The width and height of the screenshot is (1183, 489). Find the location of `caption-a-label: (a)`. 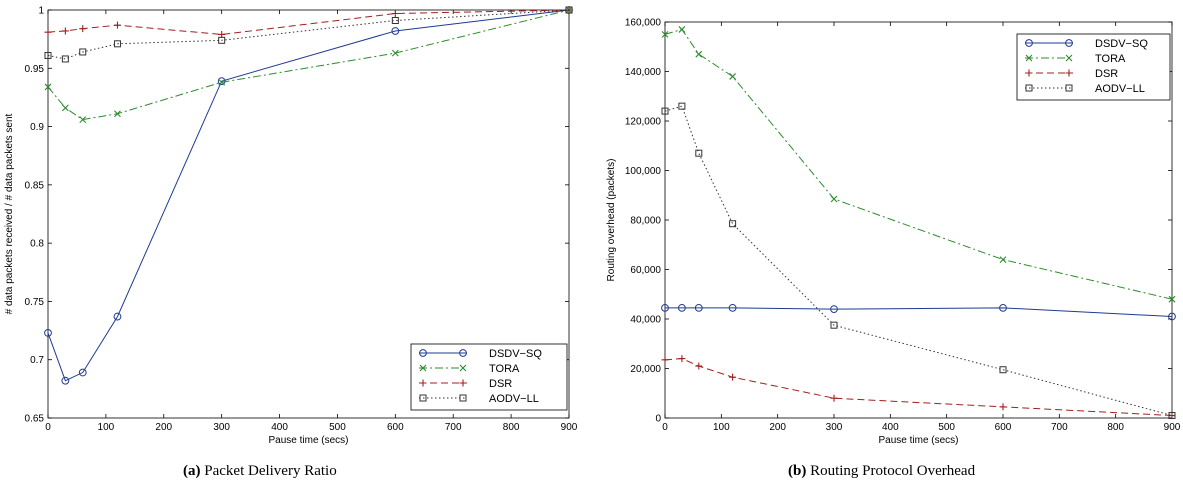

caption-a-label: (a) is located at coordinates (192, 471).